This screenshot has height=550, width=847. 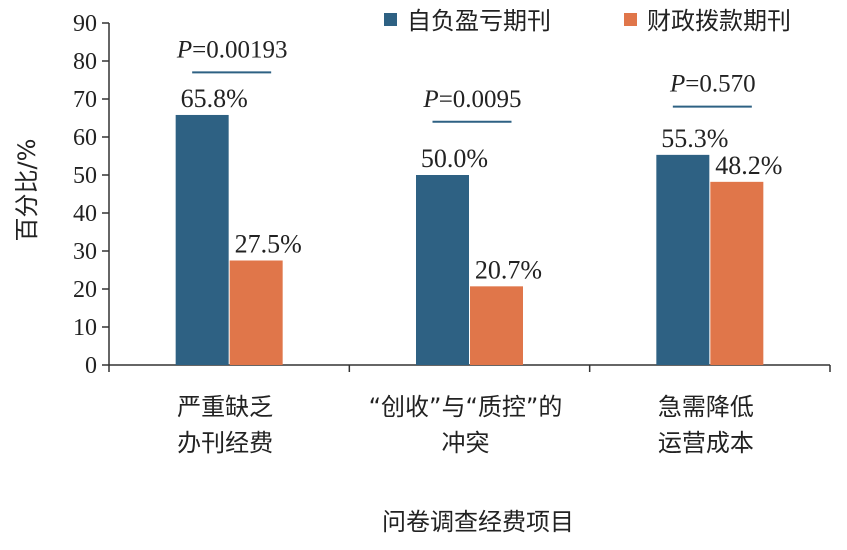 I want to click on legend-label-0: 自负盈亏期刊, so click(x=479, y=21).